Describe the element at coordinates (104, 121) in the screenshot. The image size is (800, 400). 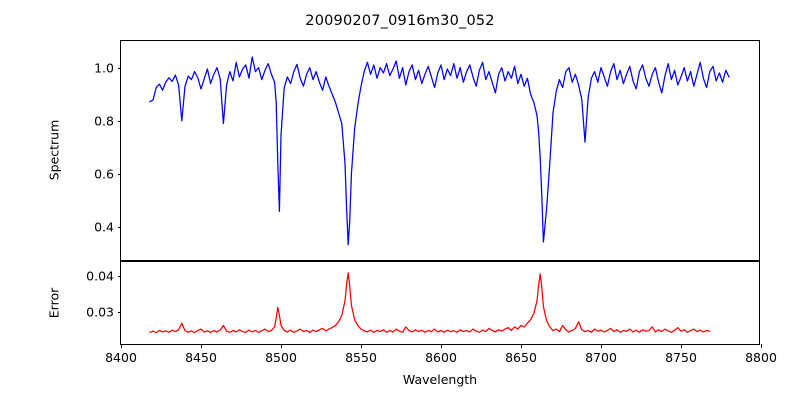
I see `y-tick-label: 0.8` at that location.